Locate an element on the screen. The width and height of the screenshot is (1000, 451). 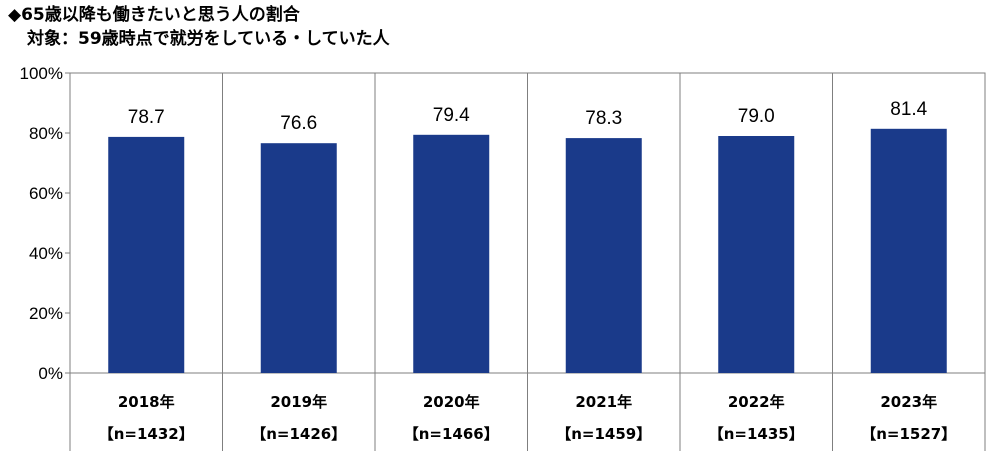
data-label: 79.0 is located at coordinates (756, 116).